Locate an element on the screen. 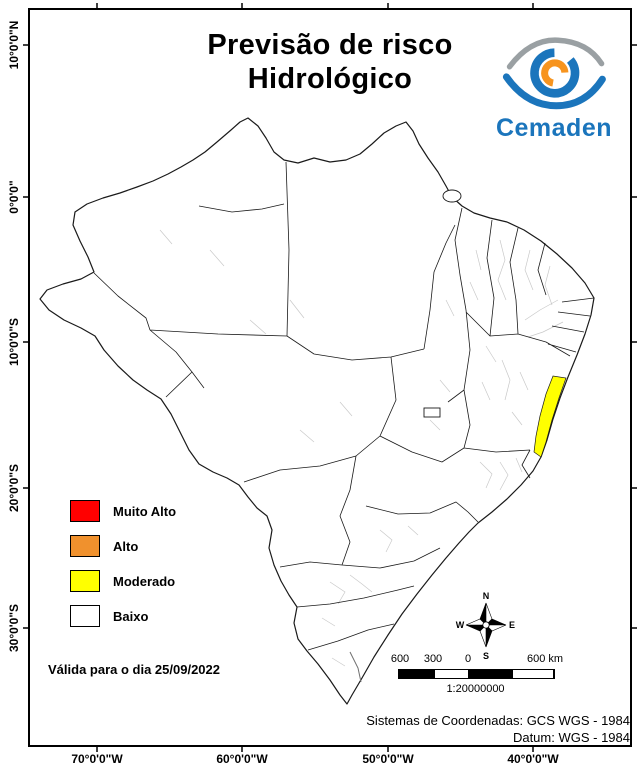 The width and height of the screenshot is (642, 768). lon-label-70w: 70°0'0"W is located at coordinates (97, 759).